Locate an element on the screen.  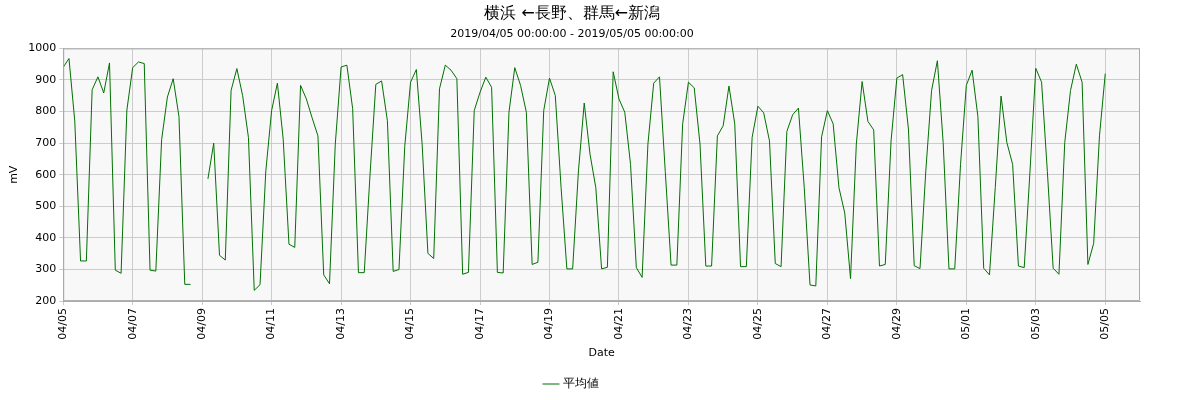
x-tick-label: 04/23 is located at coordinates (688, 324).